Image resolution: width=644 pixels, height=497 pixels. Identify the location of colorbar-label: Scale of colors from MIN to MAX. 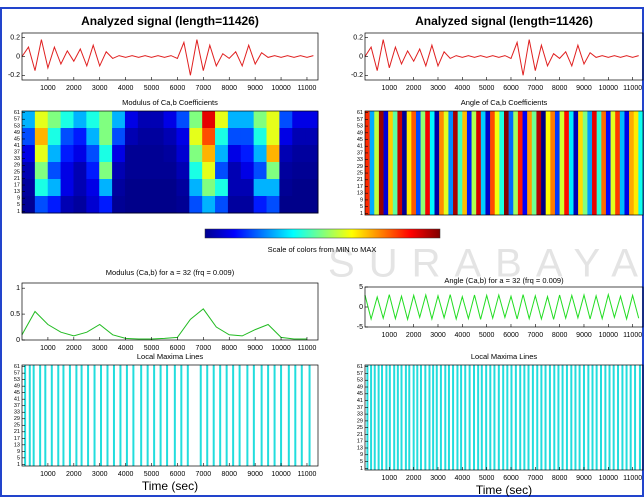
(322, 249).